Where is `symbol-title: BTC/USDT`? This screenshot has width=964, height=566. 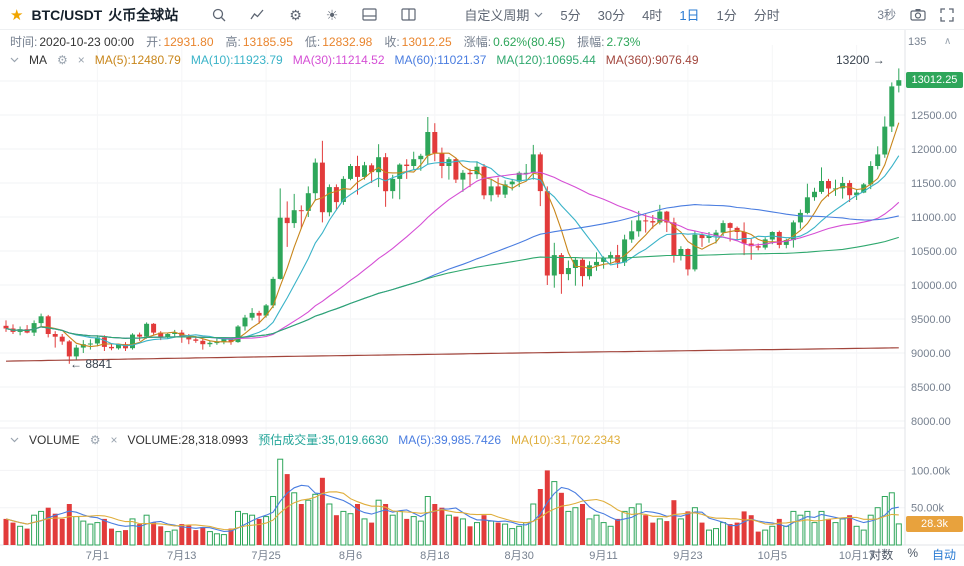 symbol-title: BTC/USDT is located at coordinates (67, 14).